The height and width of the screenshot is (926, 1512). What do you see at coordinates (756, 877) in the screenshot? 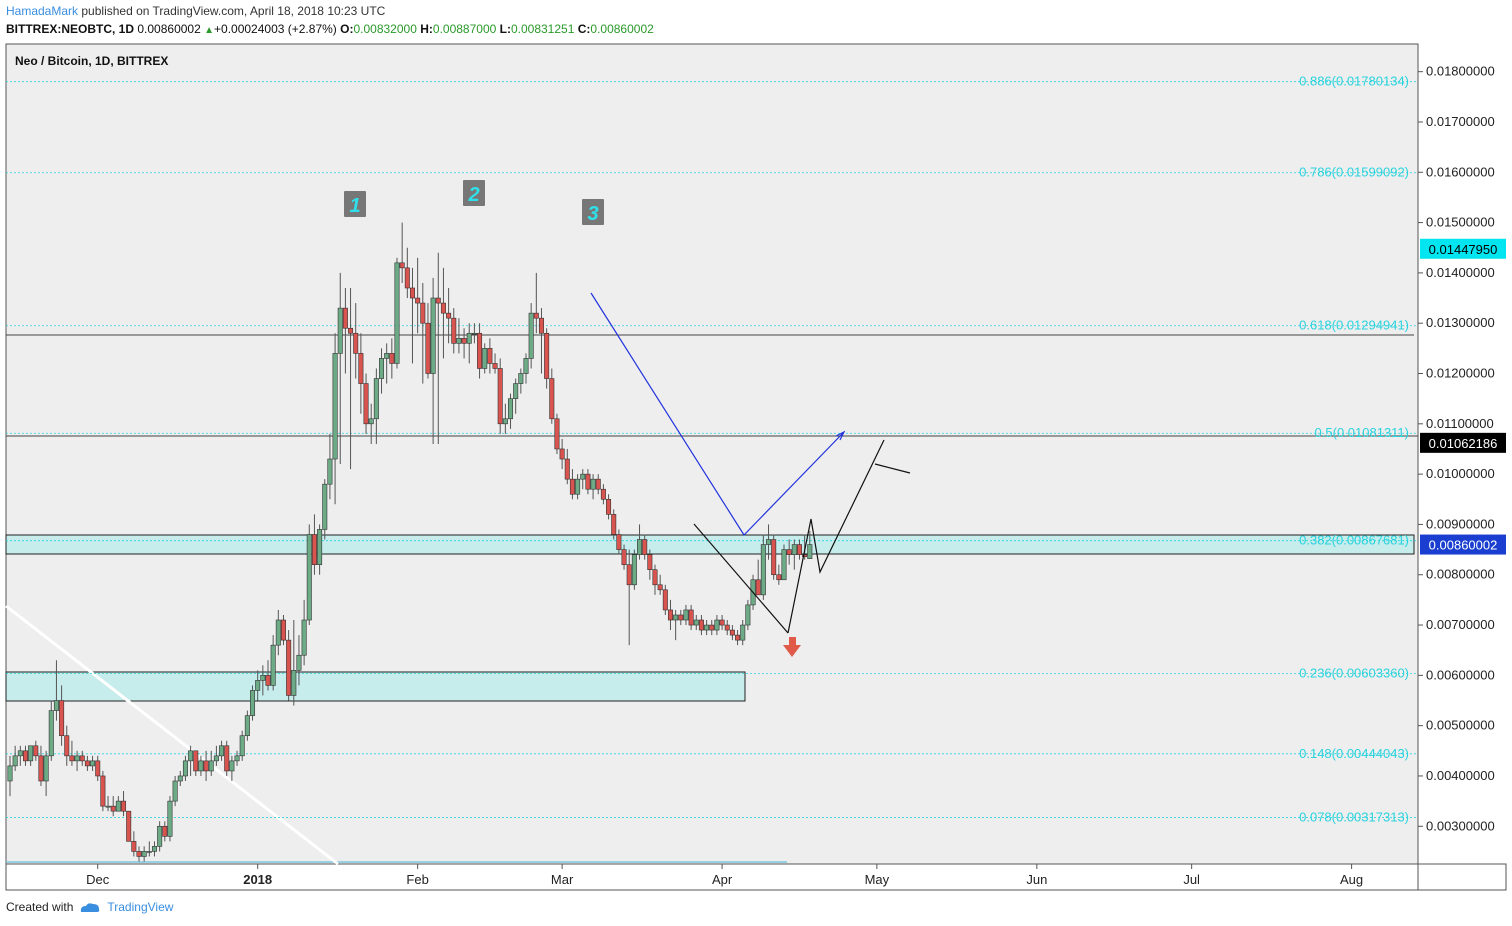
I see `time-axis` at bounding box center [756, 877].